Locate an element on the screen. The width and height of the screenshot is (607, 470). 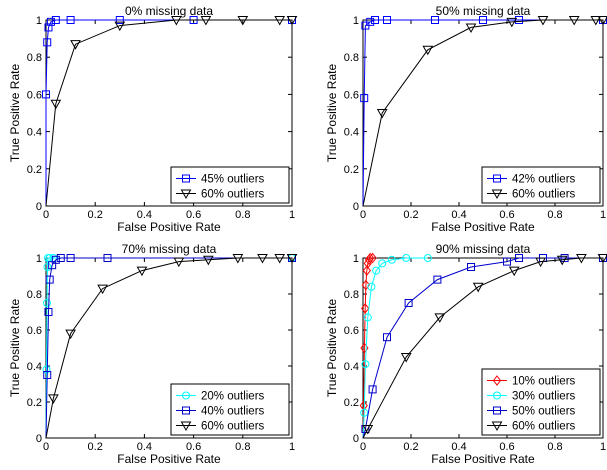
x-tick-label: 0.2 is located at coordinates (410, 215).